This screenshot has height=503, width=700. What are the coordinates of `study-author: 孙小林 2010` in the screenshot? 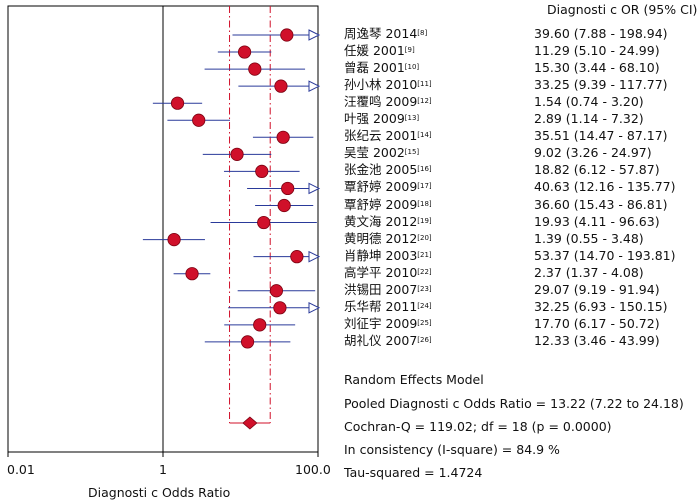 It's located at (381, 85).